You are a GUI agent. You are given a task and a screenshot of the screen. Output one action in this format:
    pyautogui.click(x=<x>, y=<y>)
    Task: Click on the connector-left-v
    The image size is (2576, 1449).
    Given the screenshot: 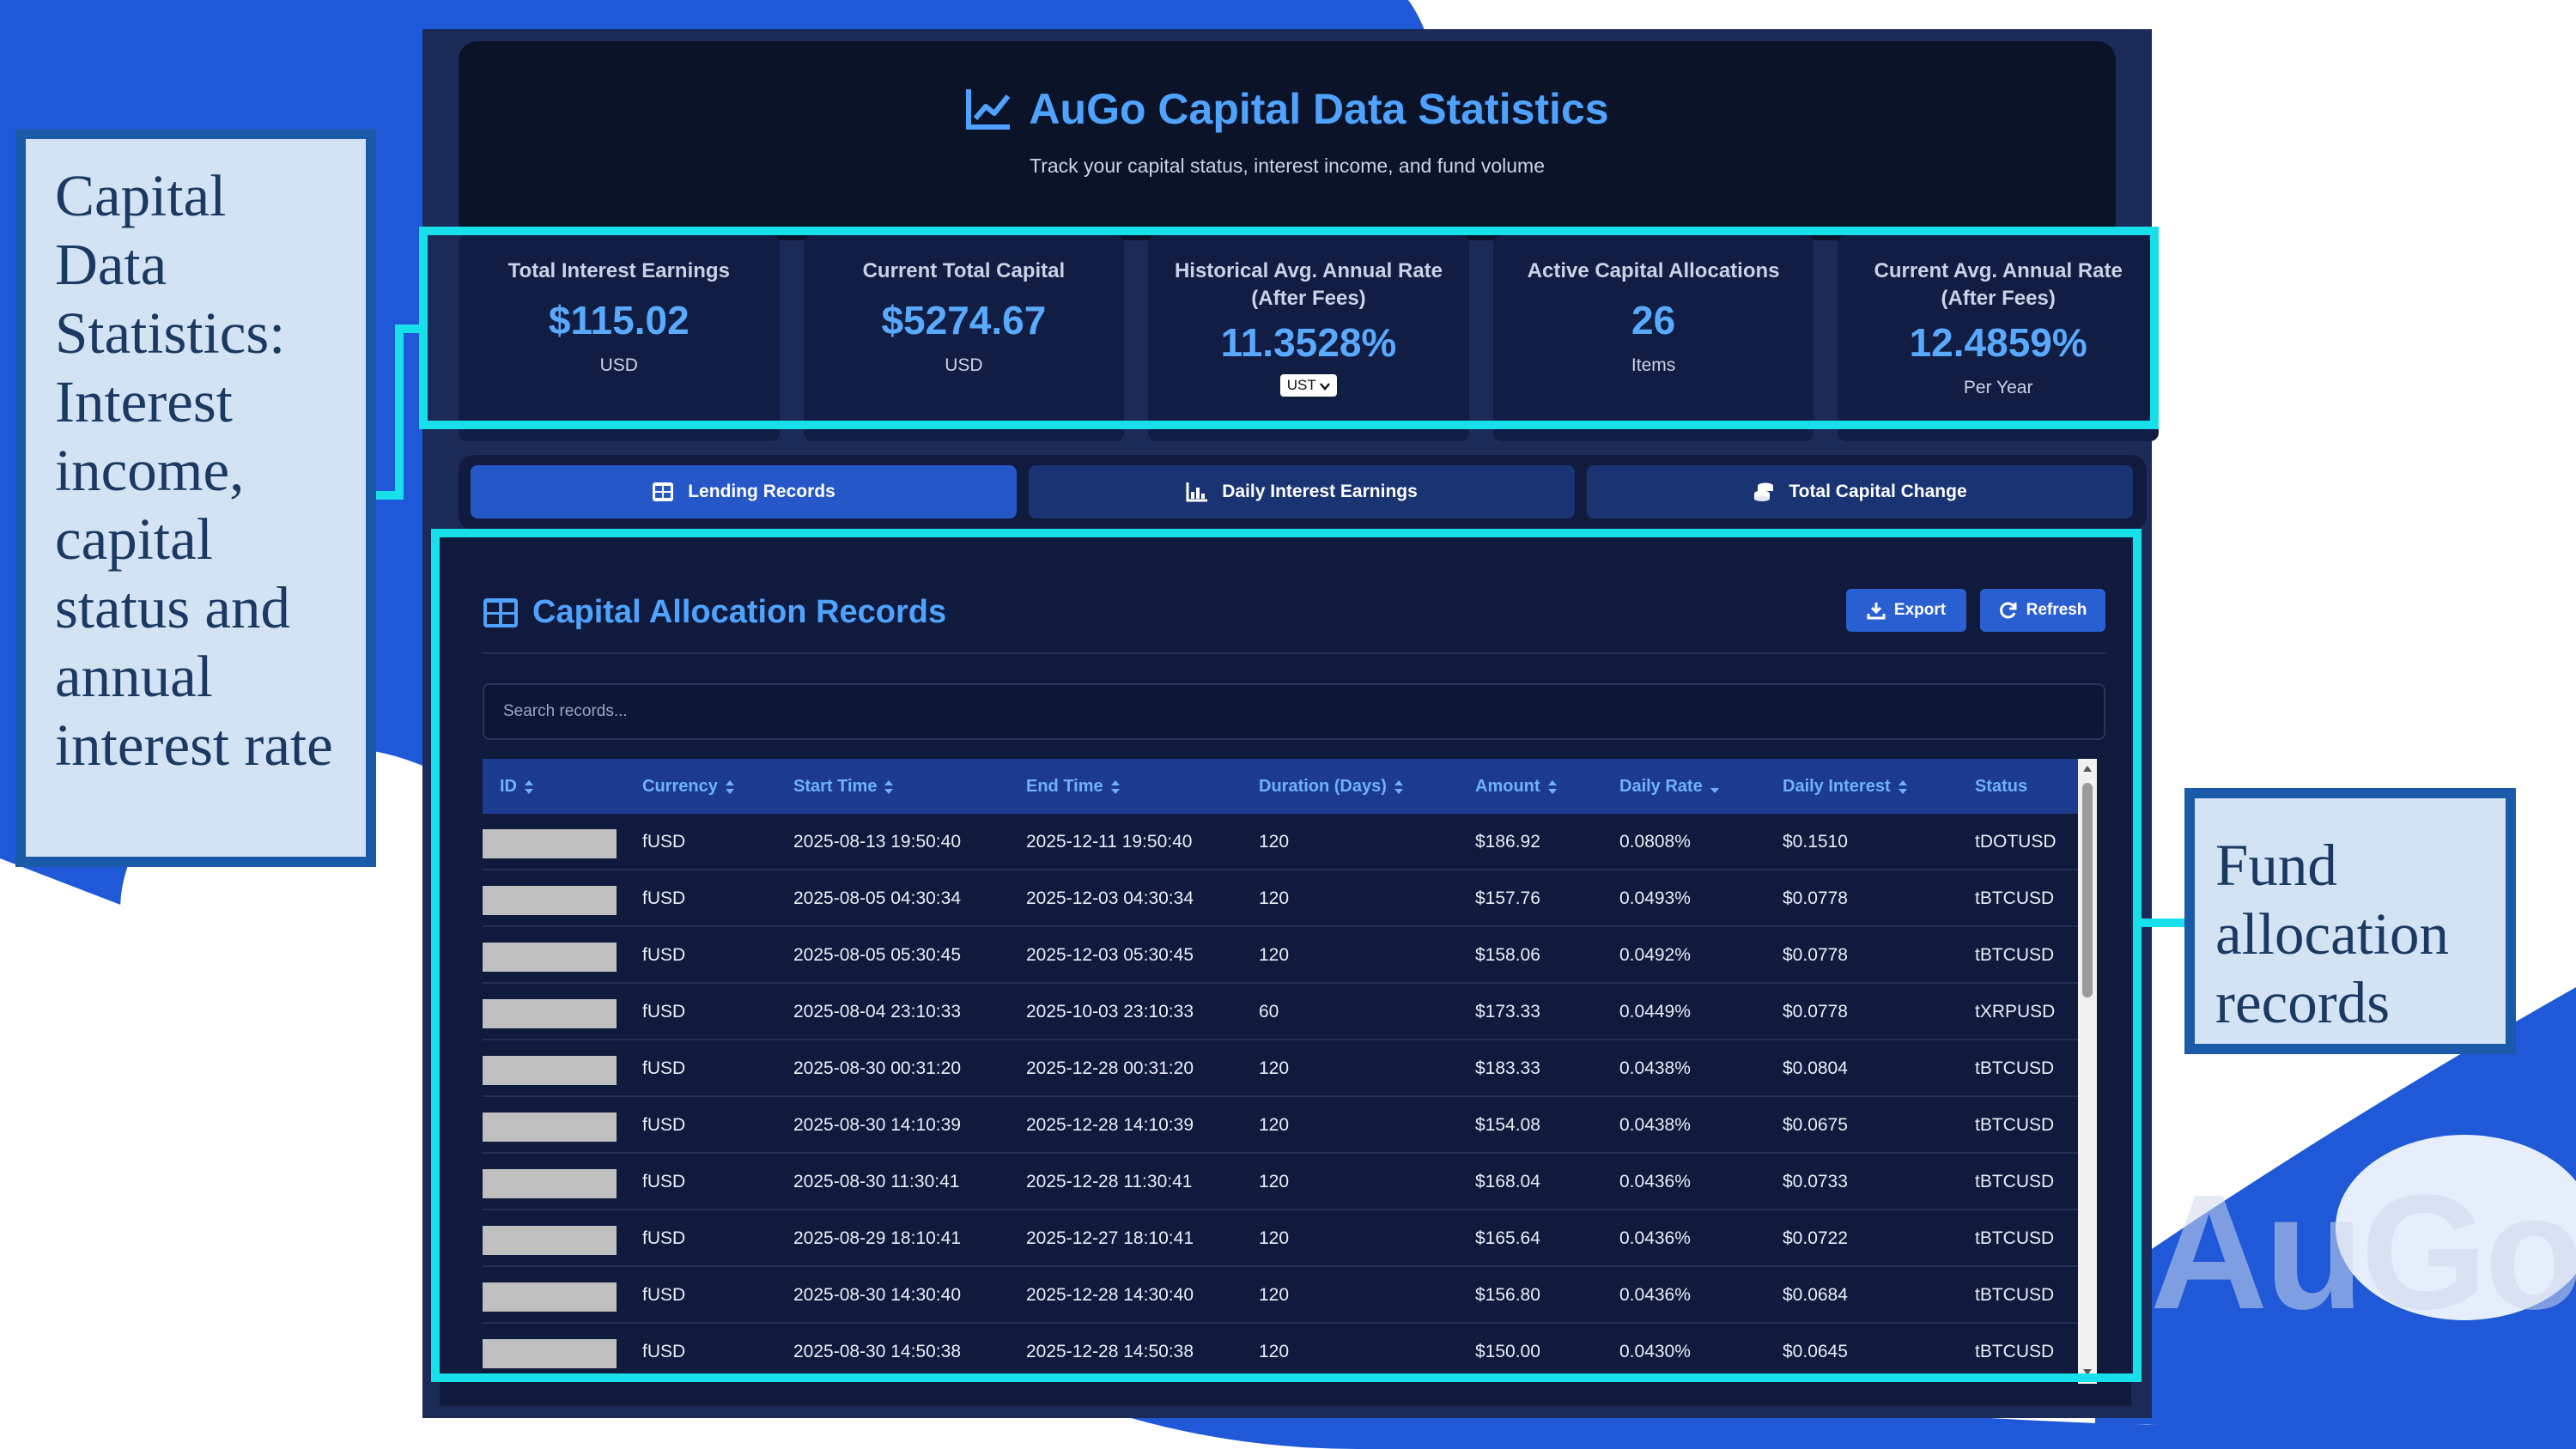 What is the action you would take?
    pyautogui.click(x=399, y=412)
    